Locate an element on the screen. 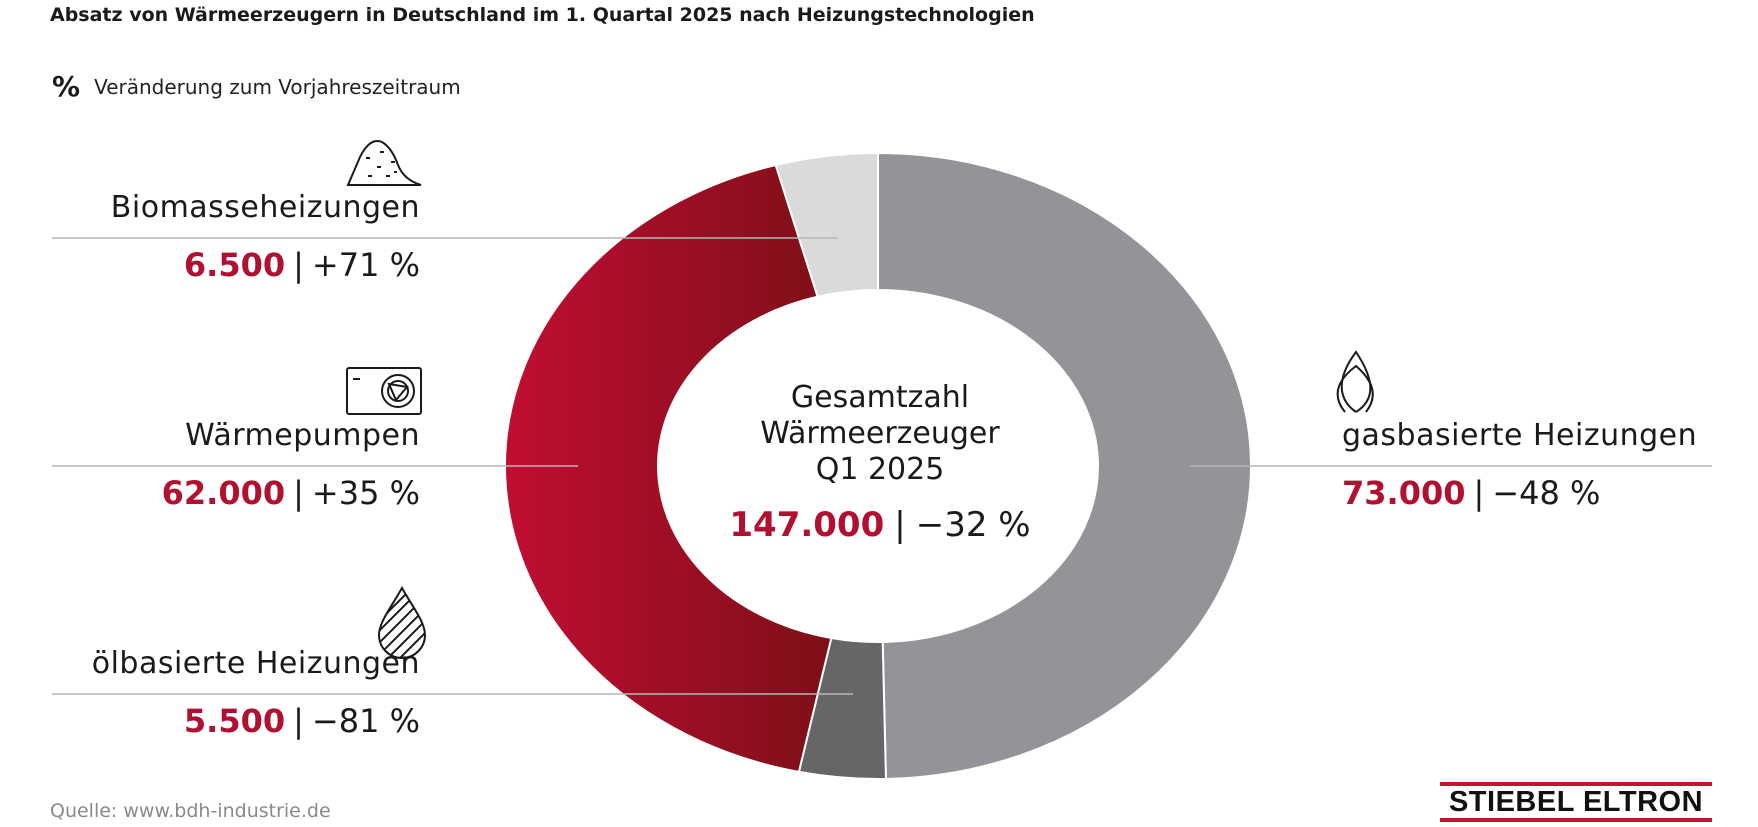 This screenshot has width=1758, height=827. value-oel-change: −81 % is located at coordinates (365, 721).